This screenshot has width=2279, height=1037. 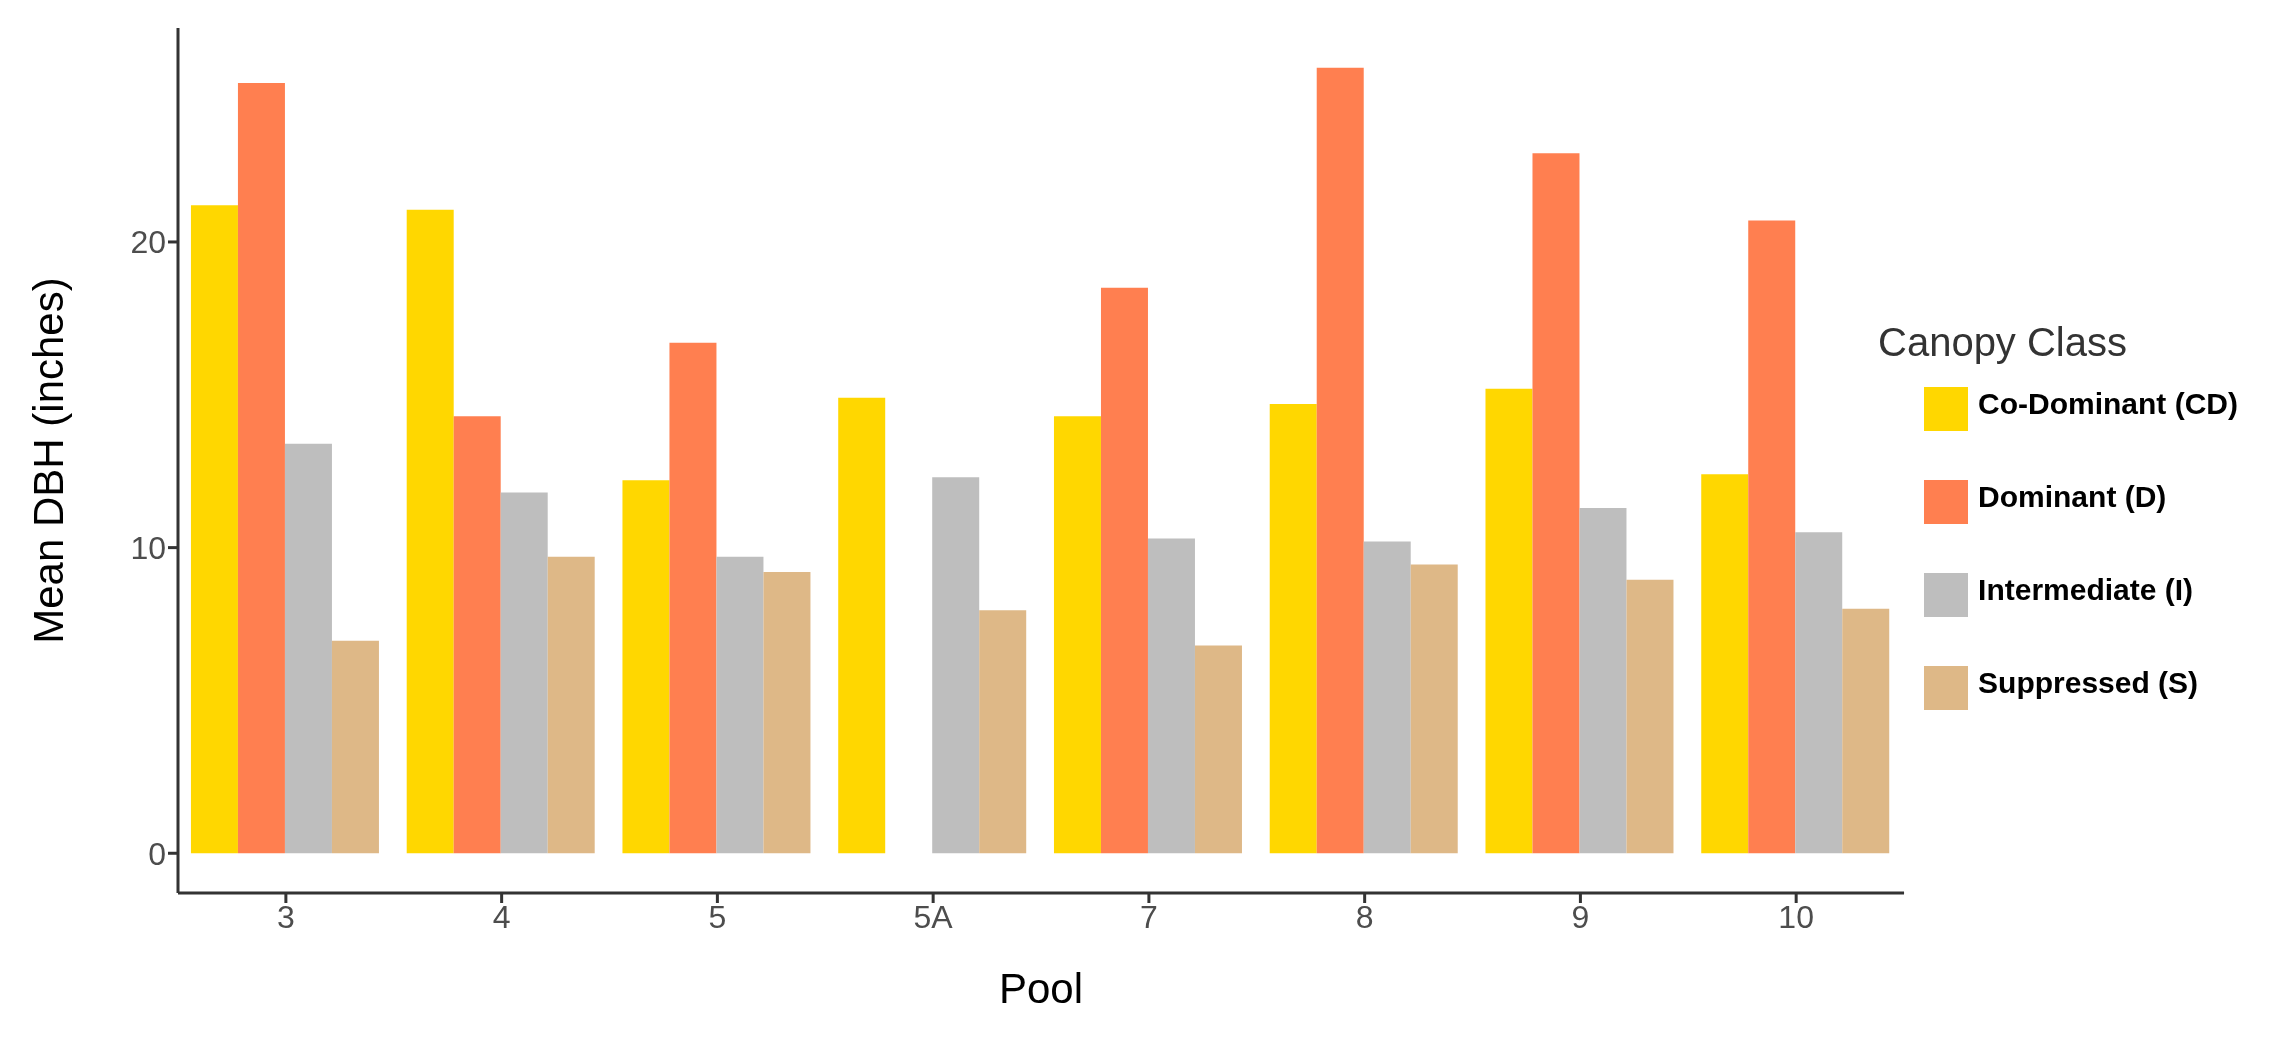 I want to click on x-tick-label: 3, so click(x=285, y=916).